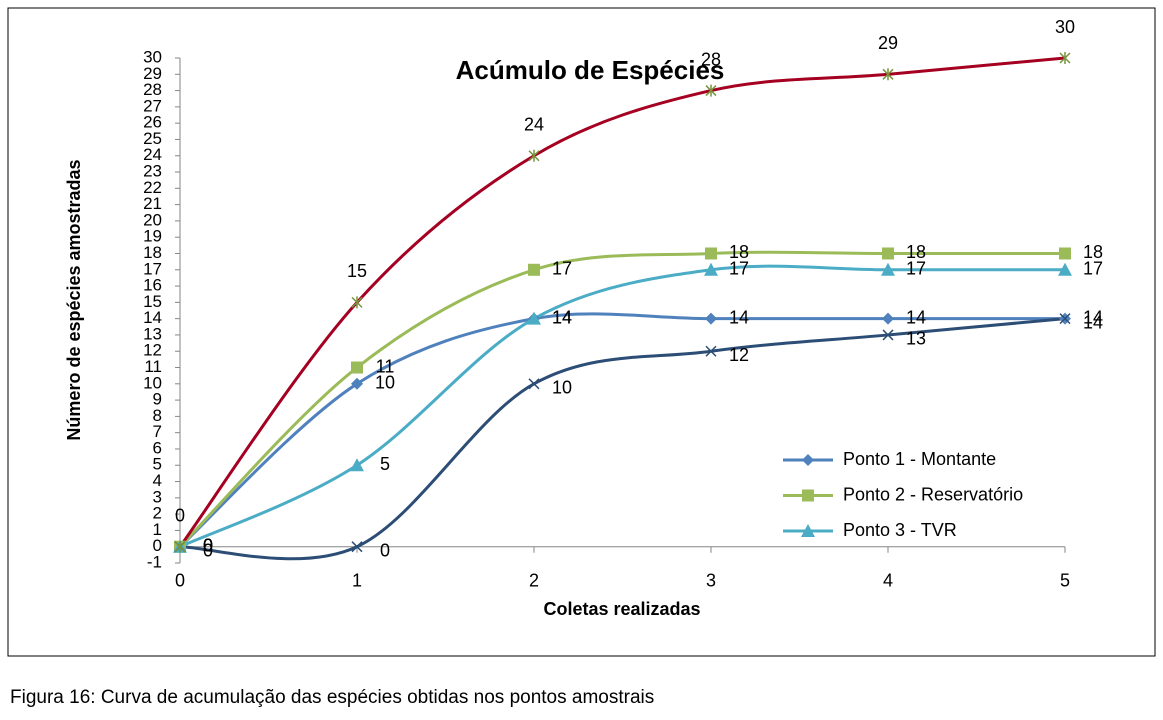 This screenshot has width=1163, height=720. I want to click on data-label: 5, so click(385, 464).